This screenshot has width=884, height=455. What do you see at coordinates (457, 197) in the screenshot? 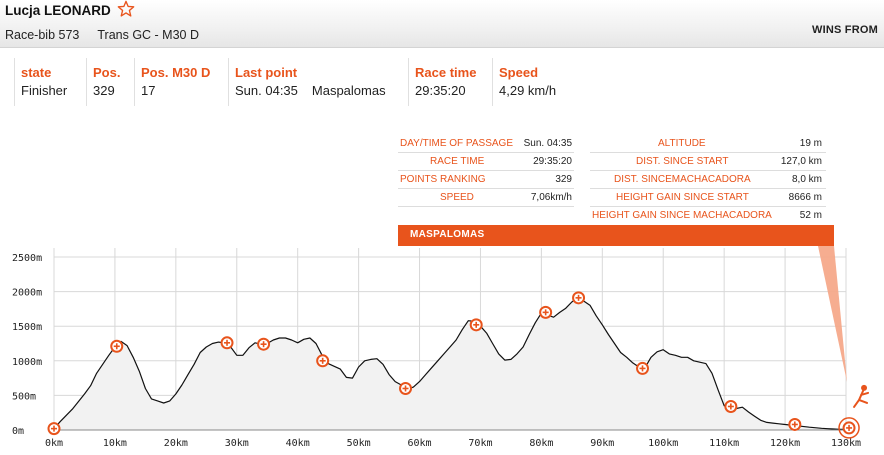
I see `info-key: SPEED` at bounding box center [457, 197].